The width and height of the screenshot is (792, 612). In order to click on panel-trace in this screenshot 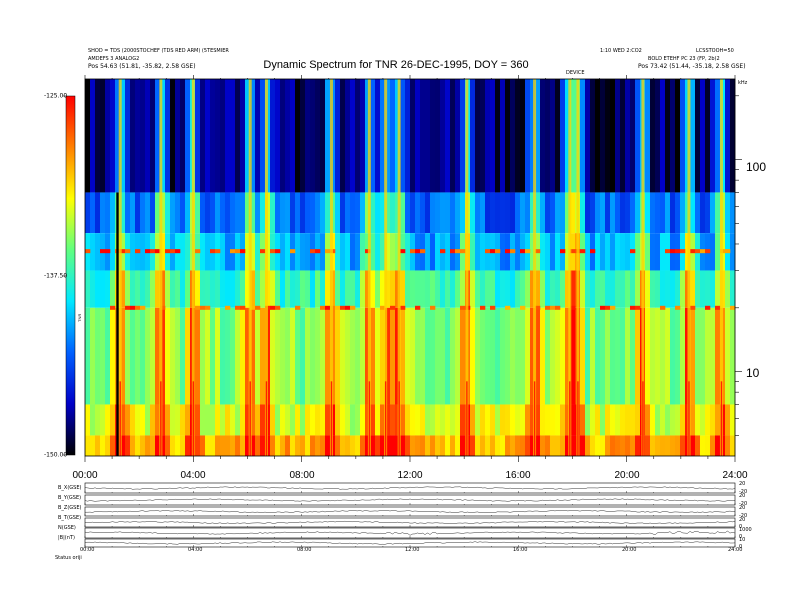, I will do `click(410, 533)`.